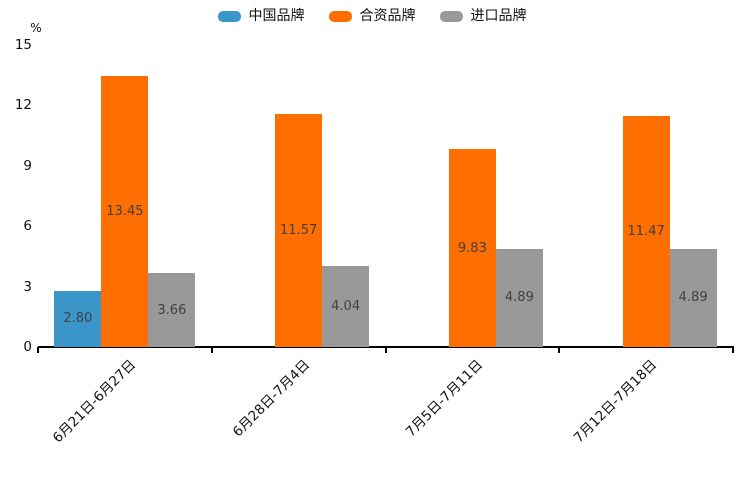 The image size is (744, 496). I want to click on x-axis-label: 6月21日-6月27日, so click(94, 401).